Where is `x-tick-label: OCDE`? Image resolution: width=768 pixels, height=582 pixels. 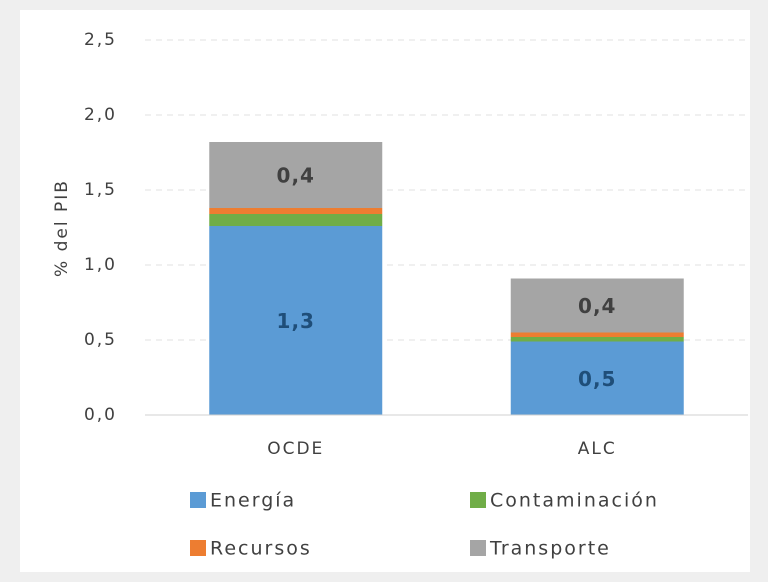 x-tick-label: OCDE is located at coordinates (295, 449).